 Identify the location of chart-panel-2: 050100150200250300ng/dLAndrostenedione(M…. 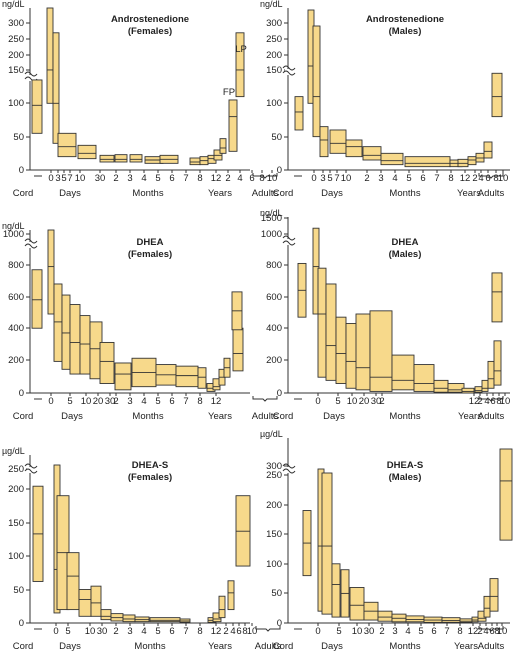
(385, 99).